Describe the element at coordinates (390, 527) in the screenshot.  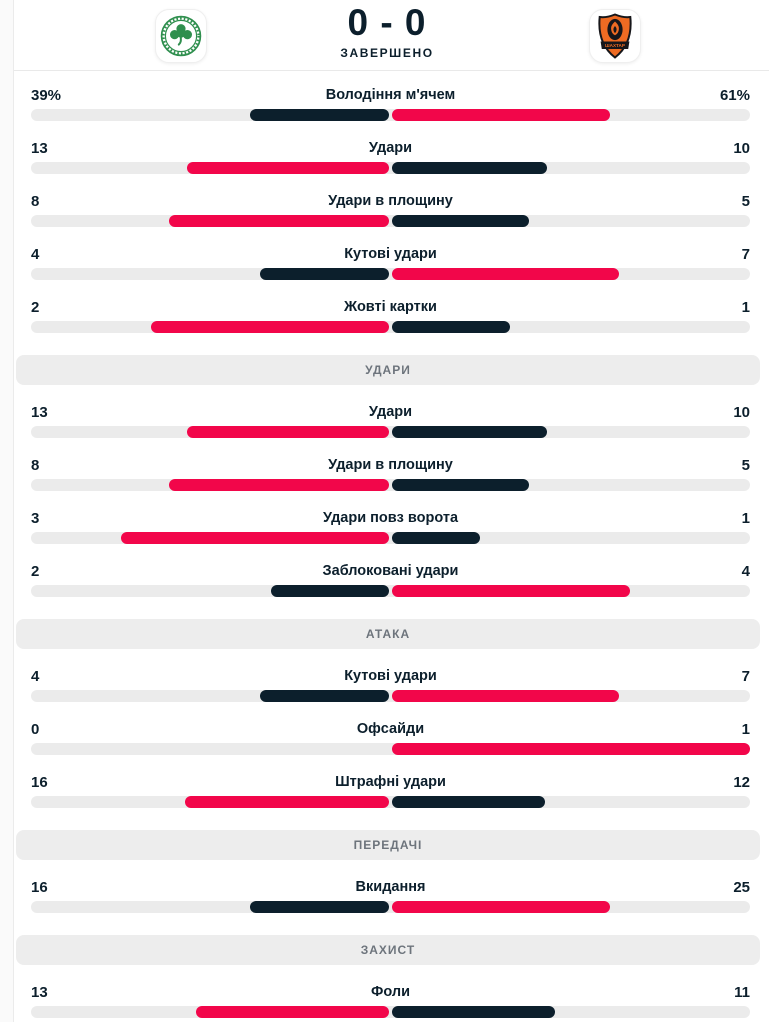
I see `stat-row: 3 Удари повз ворота 1` at that location.